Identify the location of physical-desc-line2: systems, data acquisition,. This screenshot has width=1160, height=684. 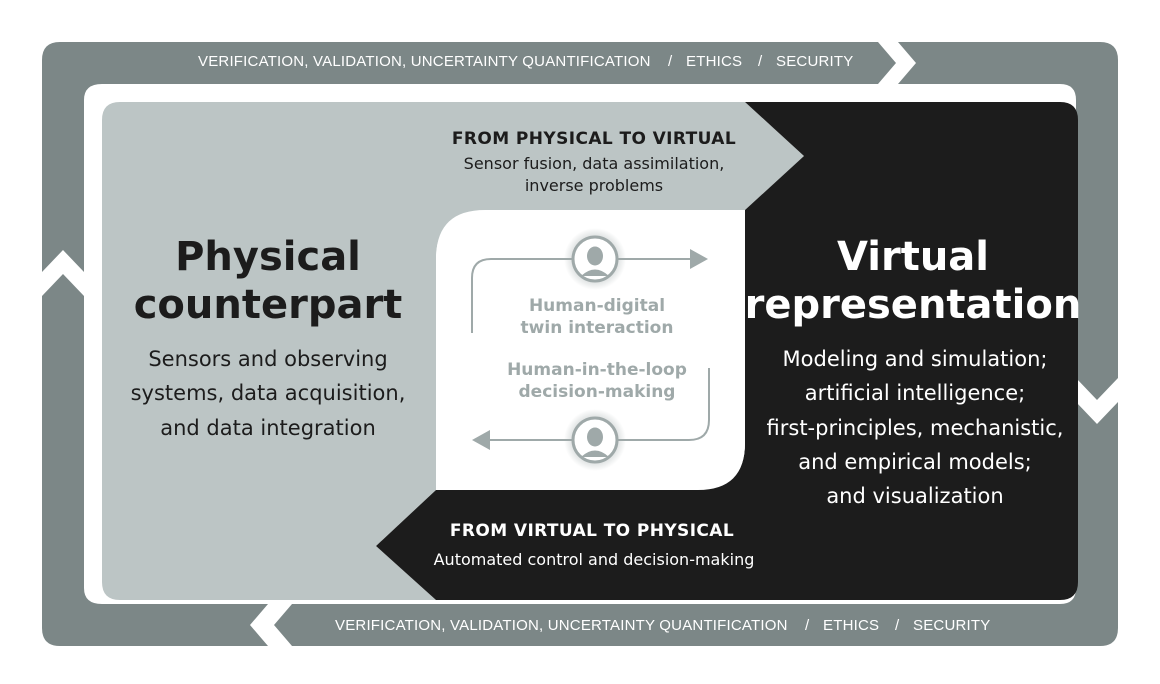
(268, 393).